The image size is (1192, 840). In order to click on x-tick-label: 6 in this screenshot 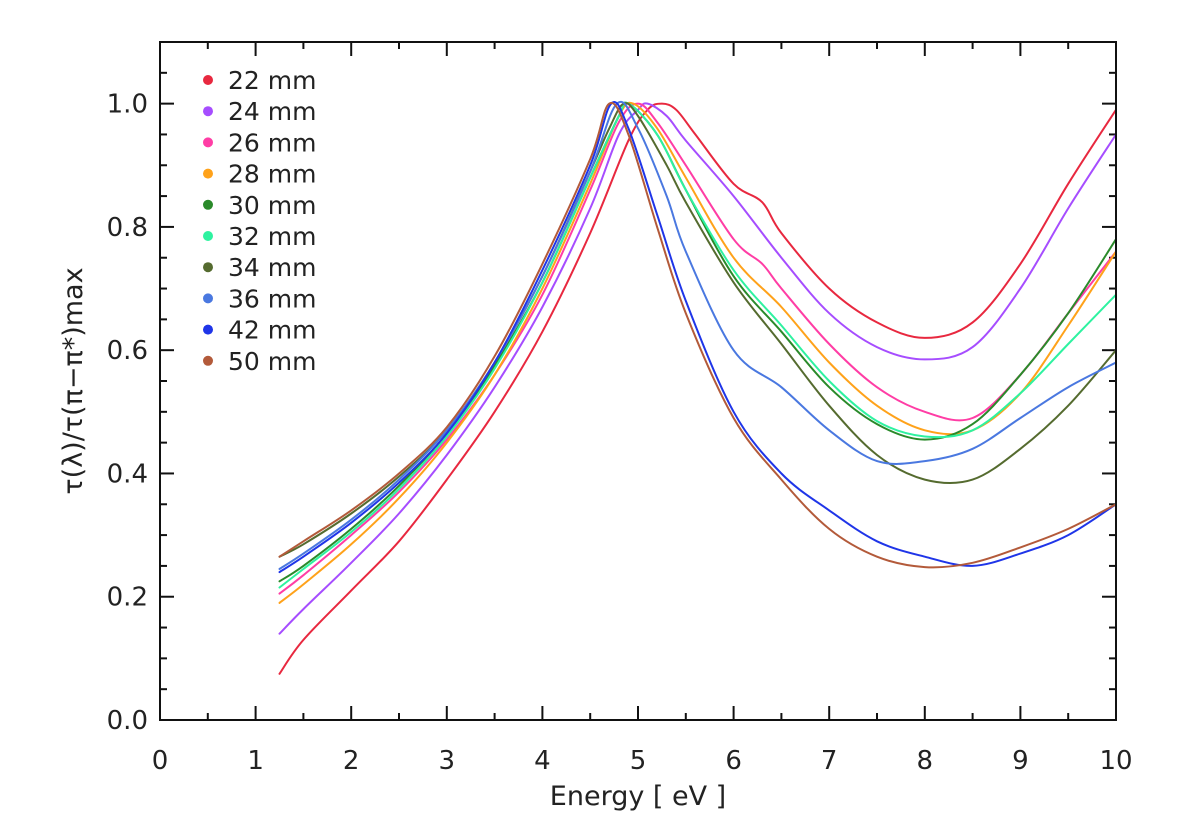, I will do `click(733, 761)`.